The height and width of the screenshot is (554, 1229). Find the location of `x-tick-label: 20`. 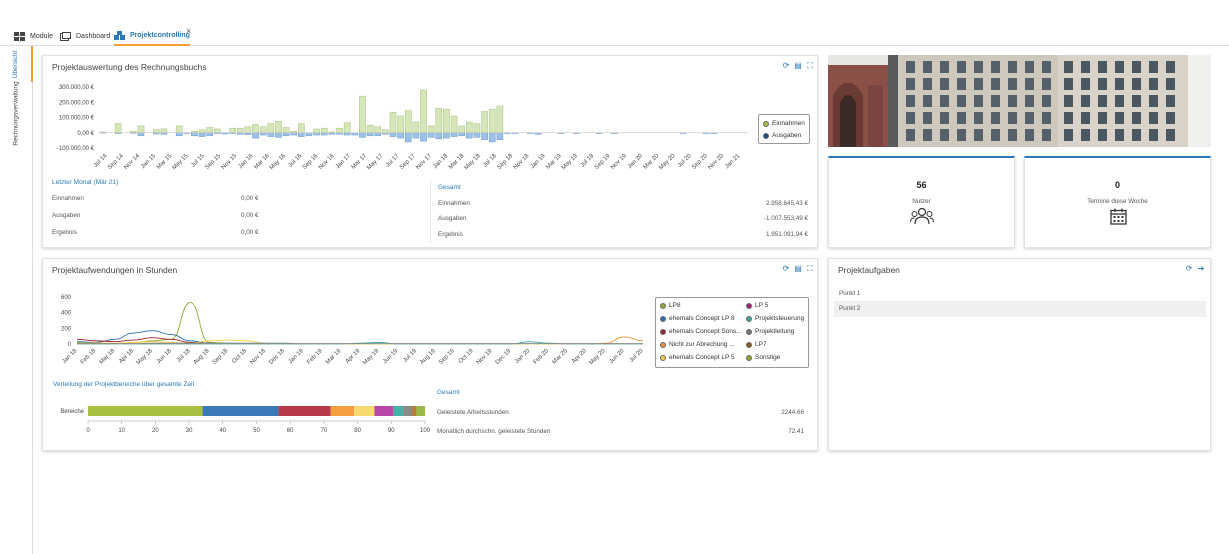

x-tick-label: 20 is located at coordinates (155, 431).